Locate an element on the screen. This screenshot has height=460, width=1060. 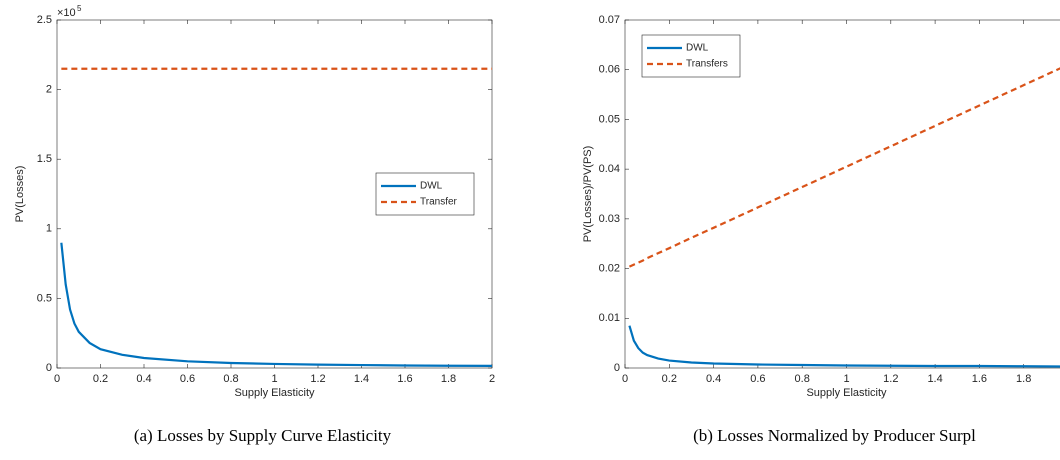
caption: (b) Losses Normalized by Producer Surpl is located at coordinates (834, 435).